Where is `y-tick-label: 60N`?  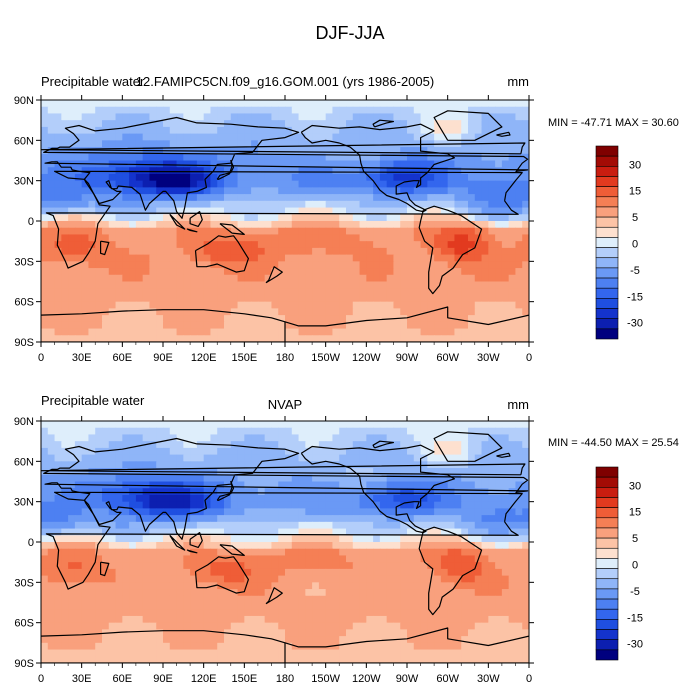
y-tick-label: 60N is located at coordinates (24, 462).